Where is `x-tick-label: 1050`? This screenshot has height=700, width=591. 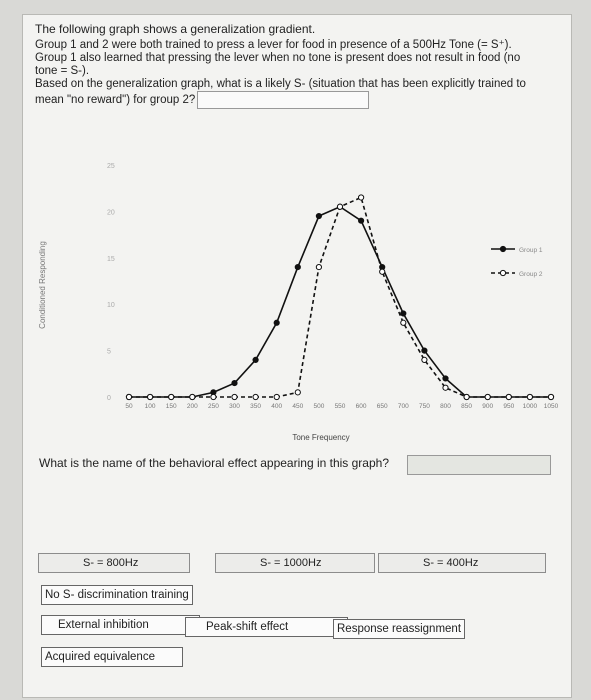 x-tick-label: 1050 is located at coordinates (551, 406).